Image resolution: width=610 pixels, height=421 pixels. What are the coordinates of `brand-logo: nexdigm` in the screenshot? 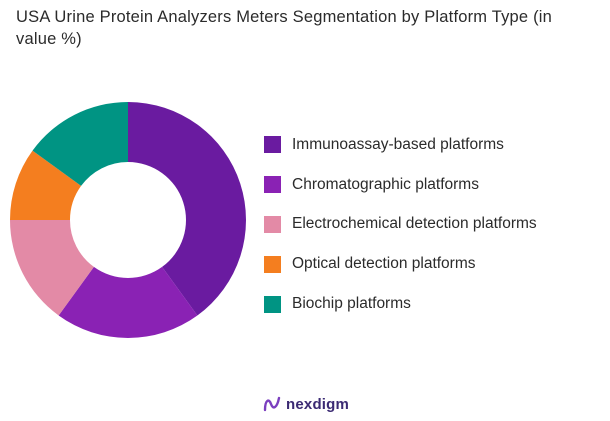 It's located at (305, 404).